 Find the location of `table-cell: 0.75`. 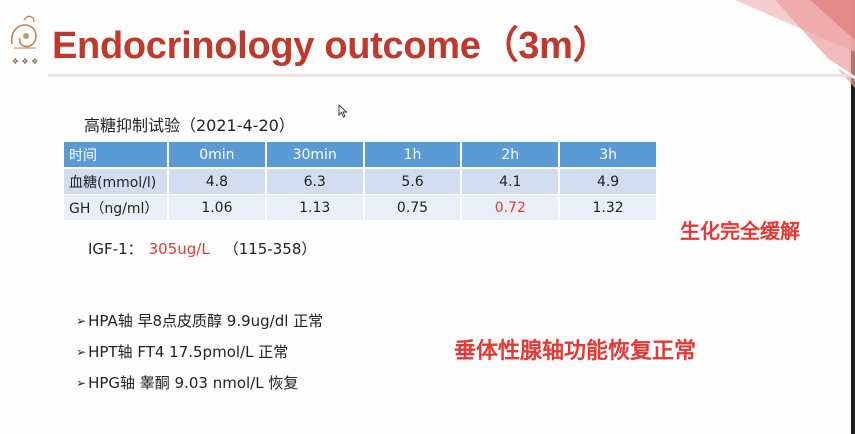

table-cell: 0.75 is located at coordinates (413, 207).